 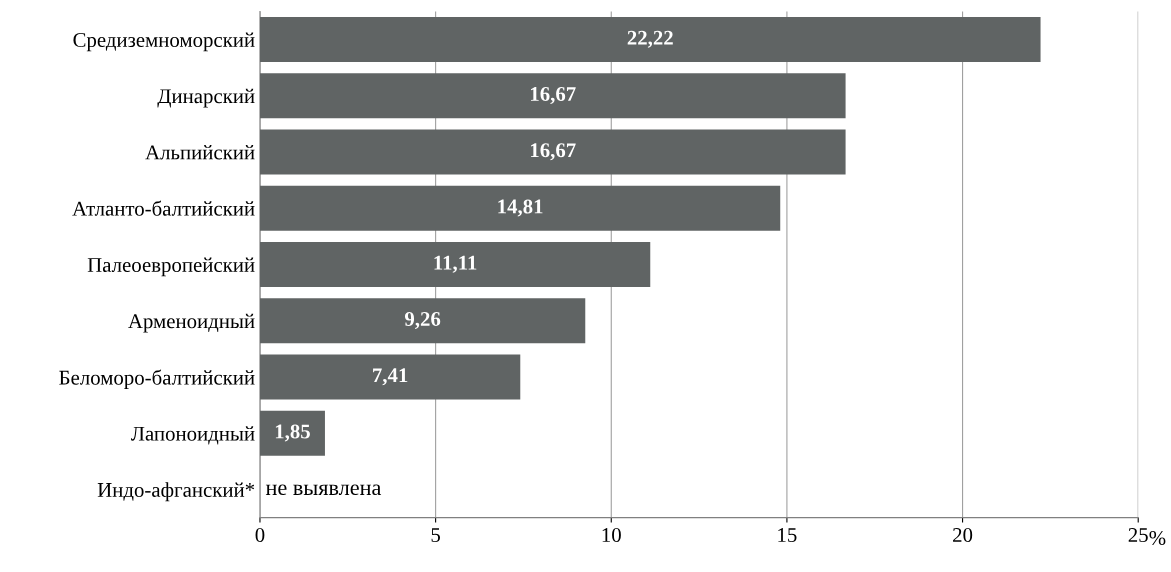 What do you see at coordinates (963, 535) in the screenshot?
I see `x-tick-label: 20` at bounding box center [963, 535].